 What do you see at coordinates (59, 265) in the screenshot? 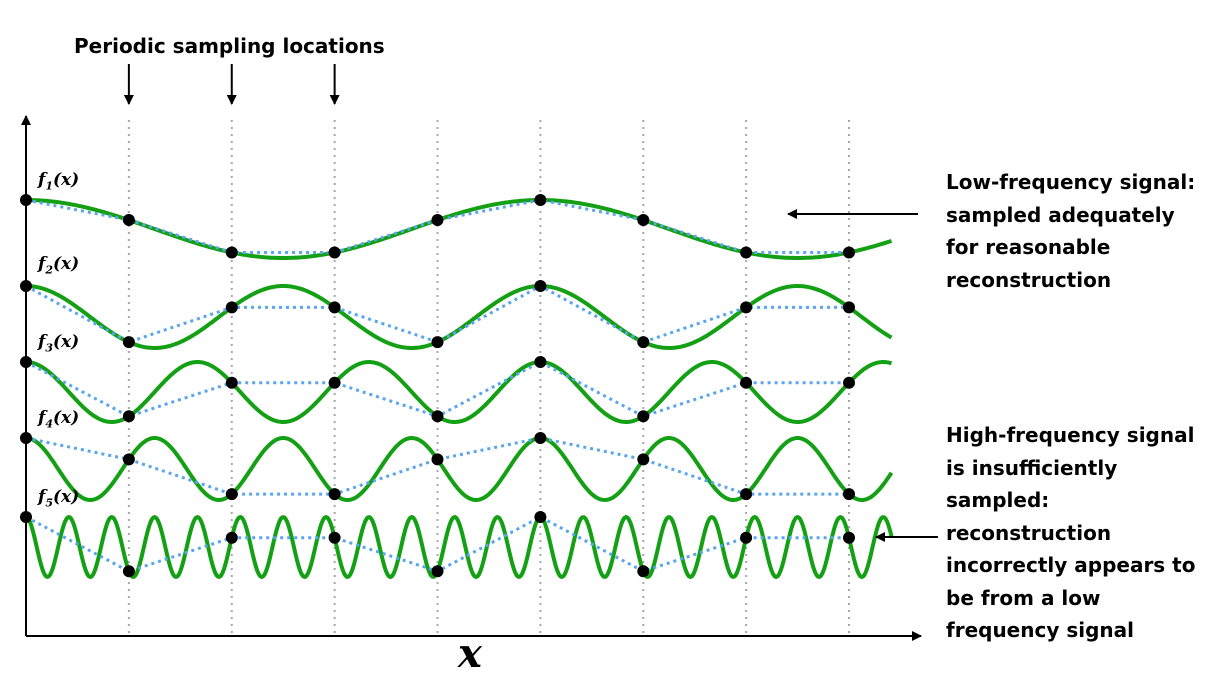
I see `signal-label-f2: f2(x)` at bounding box center [59, 265].